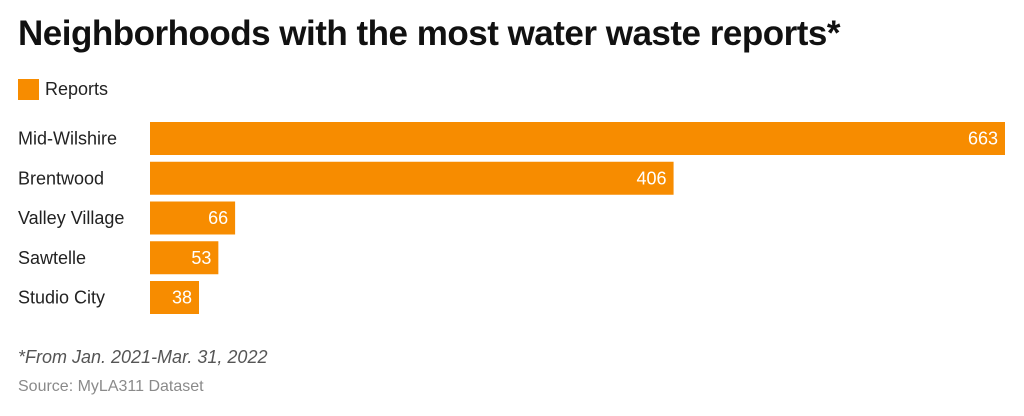 Image resolution: width=1024 pixels, height=416 pixels. I want to click on category-label: Sawtelle, so click(52, 258).